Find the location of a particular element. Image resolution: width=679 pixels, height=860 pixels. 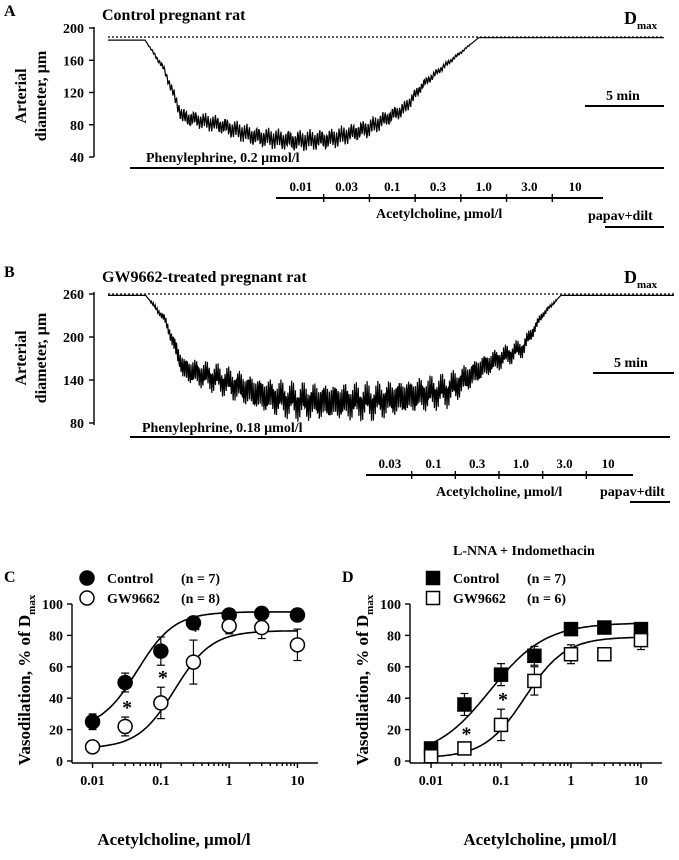

legend-name: Control is located at coordinates (130, 579).